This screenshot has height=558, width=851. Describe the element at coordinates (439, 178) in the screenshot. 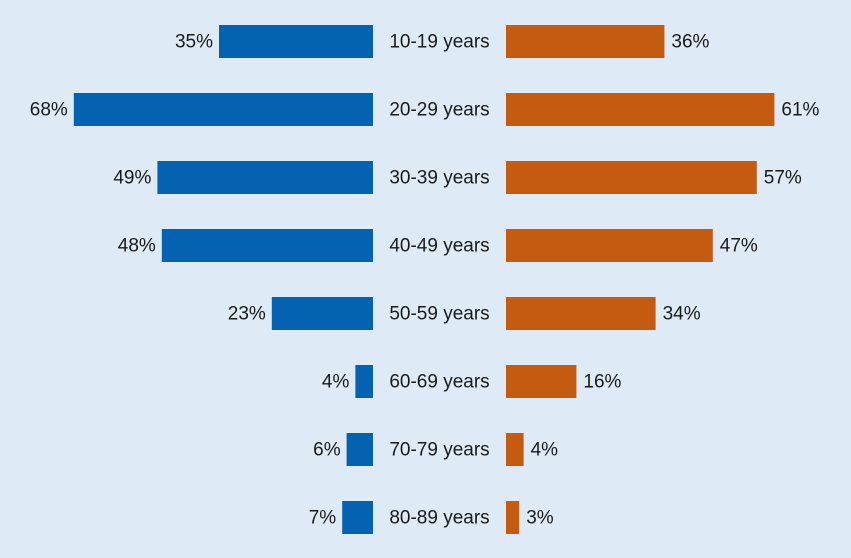

I see `category-label: 30-39 years` at that location.